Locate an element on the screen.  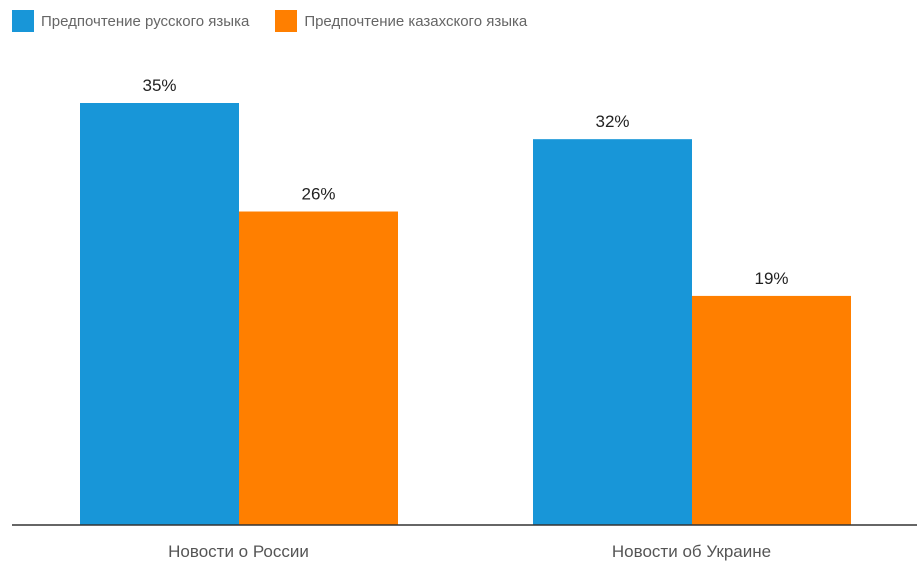
value-label-kazakh-1: 26% is located at coordinates (318, 194).